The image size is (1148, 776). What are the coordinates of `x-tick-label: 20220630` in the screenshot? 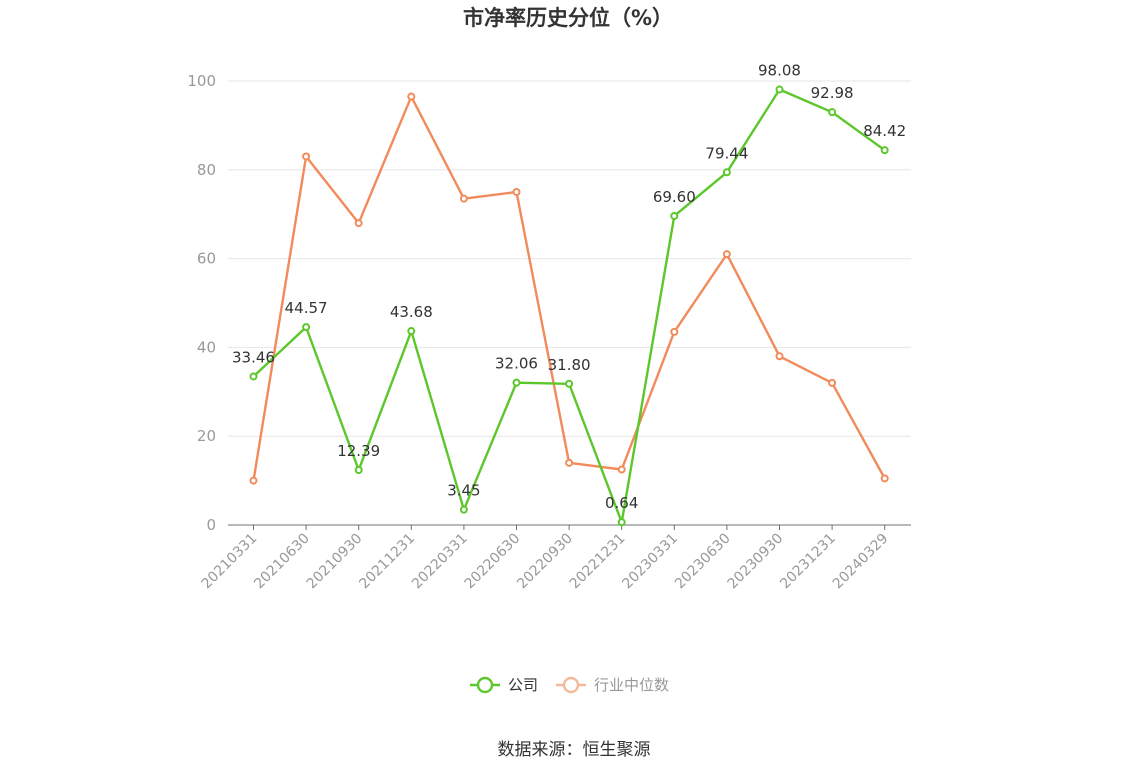 It's located at (493, 562).